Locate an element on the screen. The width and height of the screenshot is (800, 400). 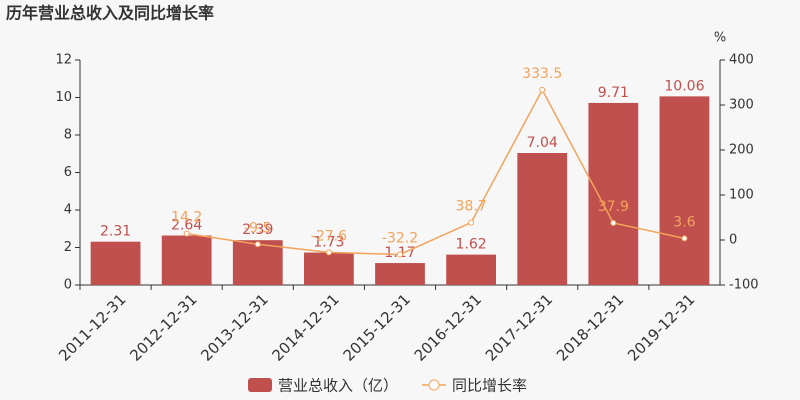
bar-value-label: 2.39 is located at coordinates (257, 230).